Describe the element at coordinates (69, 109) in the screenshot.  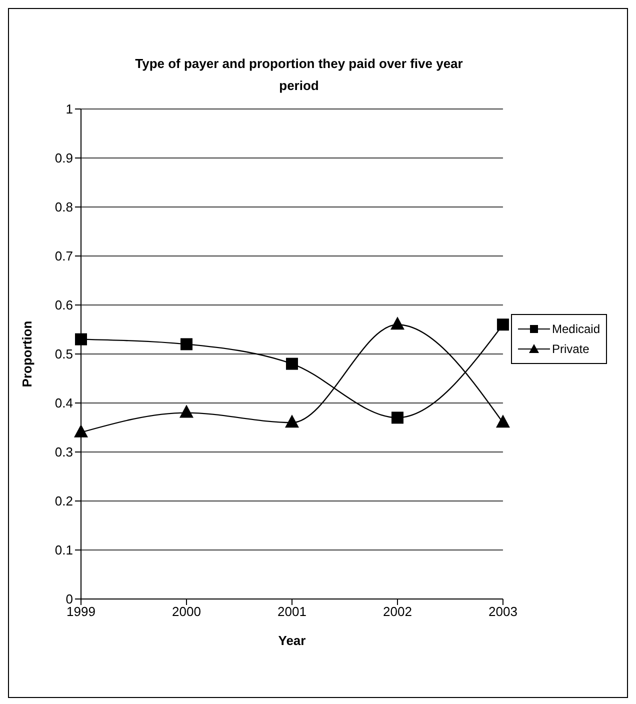
I see `y-tick-label: 1` at that location.